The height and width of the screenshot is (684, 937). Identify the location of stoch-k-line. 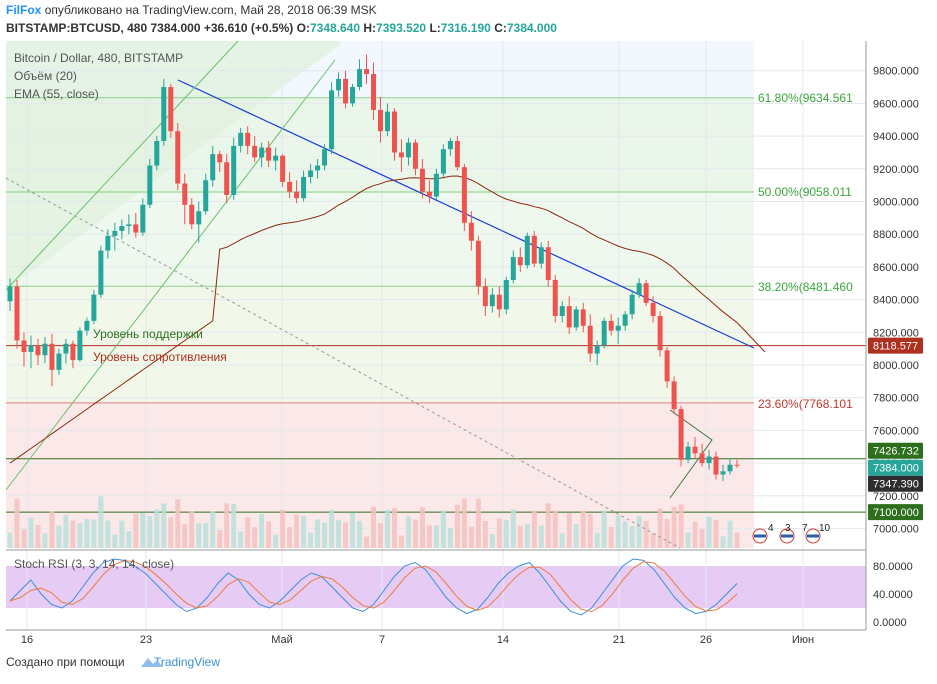
(373, 587).